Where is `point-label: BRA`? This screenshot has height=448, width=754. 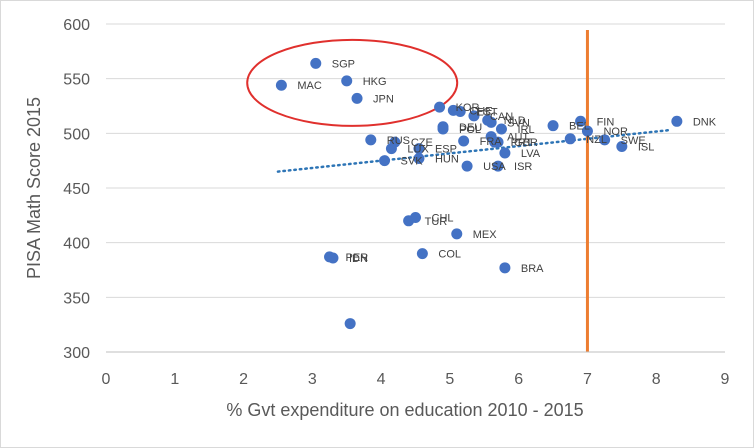 point-label: BRA is located at coordinates (532, 269).